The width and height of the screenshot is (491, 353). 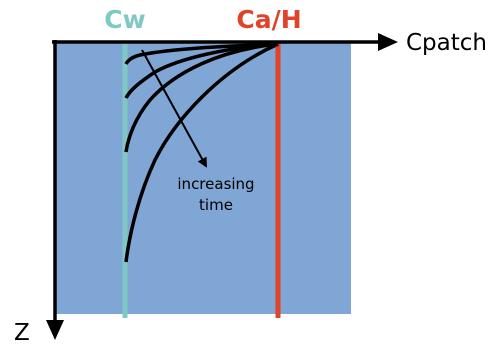 What do you see at coordinates (174, 108) in the screenshot?
I see `increasing-time-arrow` at bounding box center [174, 108].